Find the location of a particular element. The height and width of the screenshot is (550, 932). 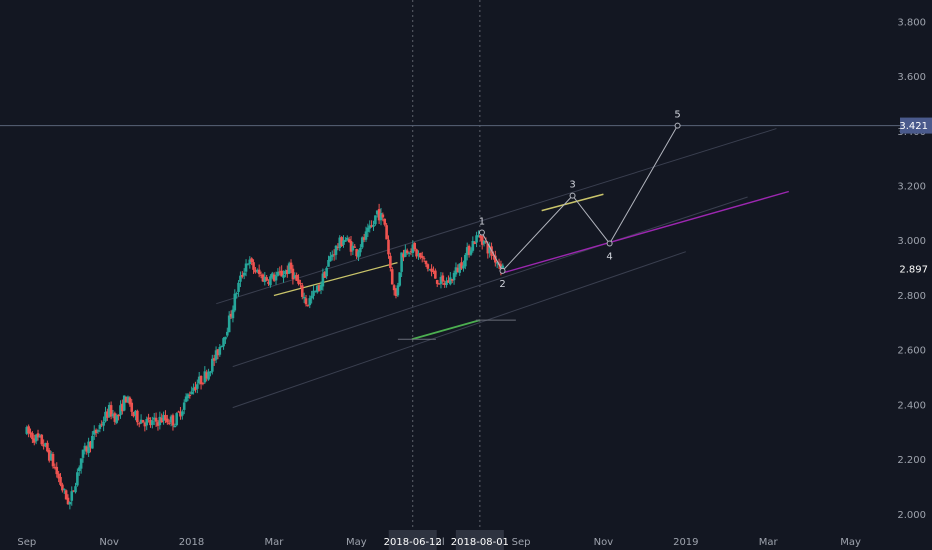

time-tick-label: Nov is located at coordinates (109, 542).